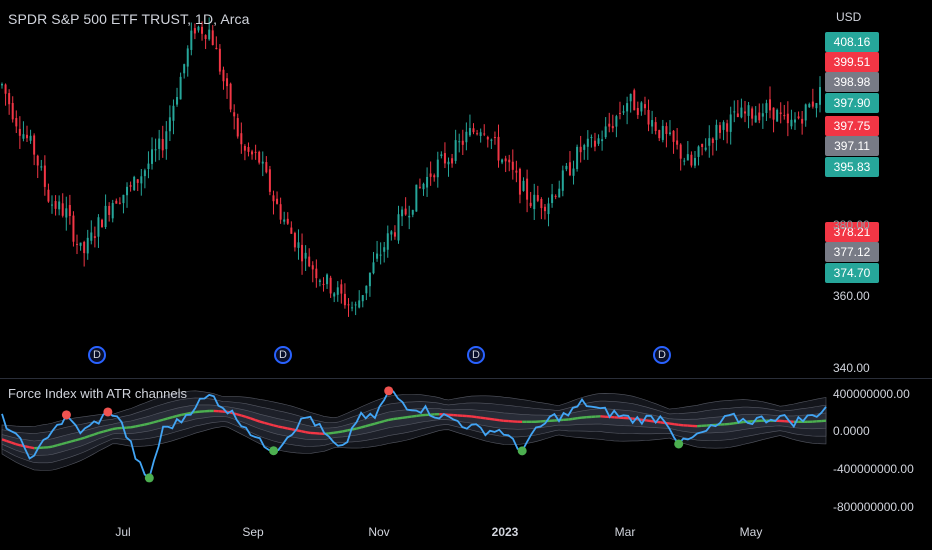 The image size is (932, 550). Describe the element at coordinates (97, 393) in the screenshot. I see `indicator-title: Force Index with ATR channels` at that location.